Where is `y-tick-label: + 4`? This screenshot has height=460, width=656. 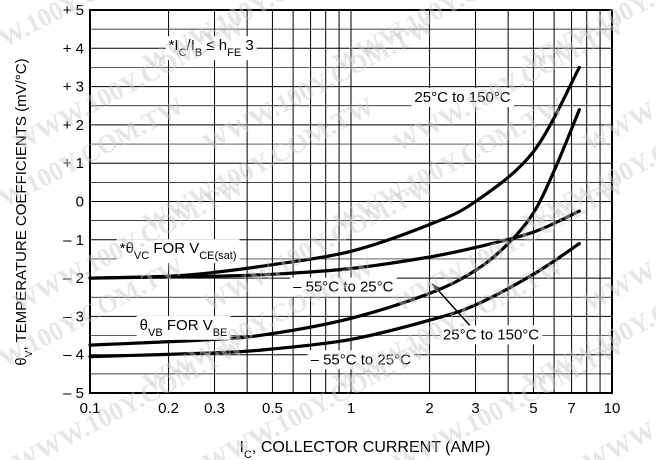 y-tick-label: + 4 is located at coordinates (73, 48).